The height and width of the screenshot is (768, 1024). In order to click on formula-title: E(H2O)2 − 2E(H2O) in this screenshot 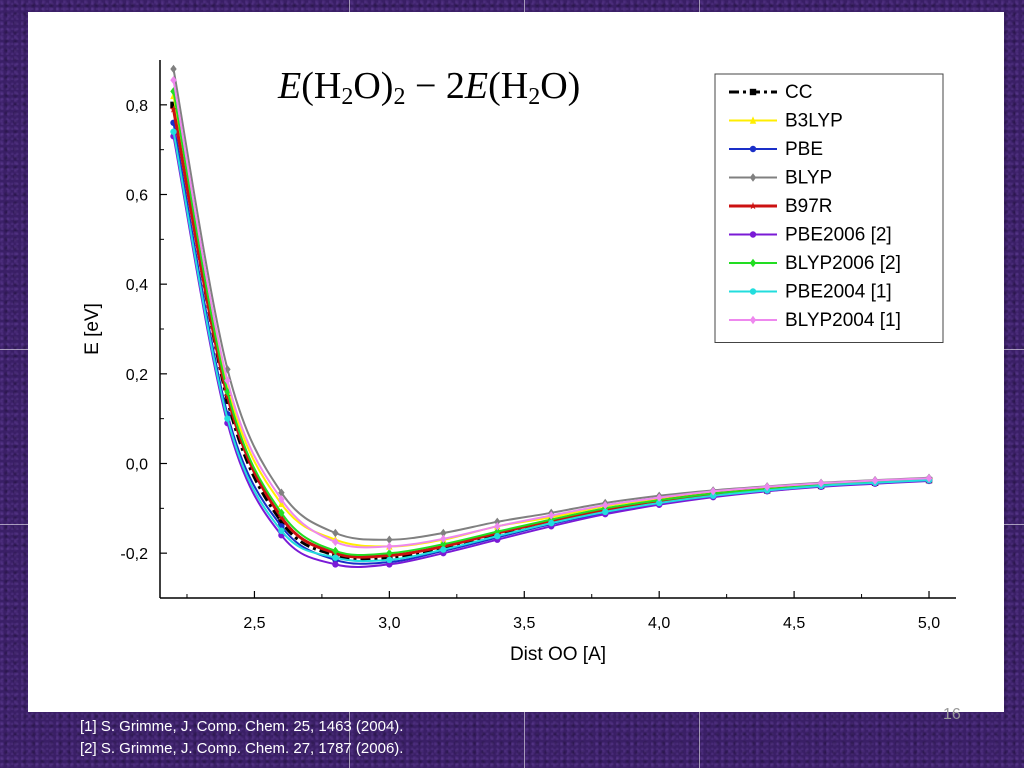, I will do `click(429, 87)`.